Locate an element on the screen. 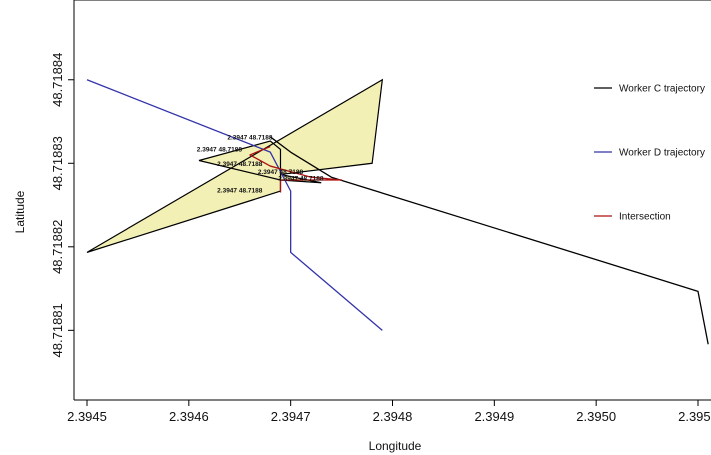 Image resolution: width=711 pixels, height=455 pixels. point-label-1: 2.3947 48.7188 is located at coordinates (220, 149).